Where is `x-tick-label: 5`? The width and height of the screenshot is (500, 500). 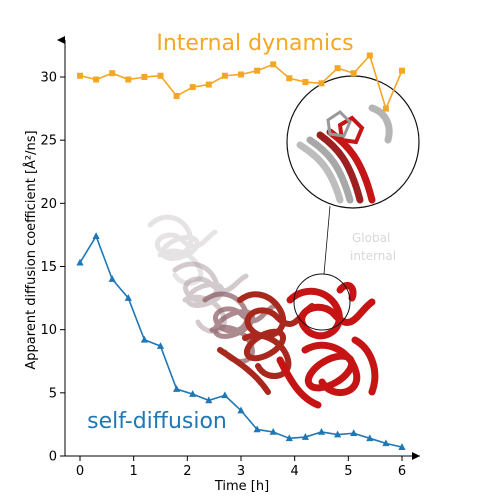
x-tick-label: 5 is located at coordinates (348, 471).